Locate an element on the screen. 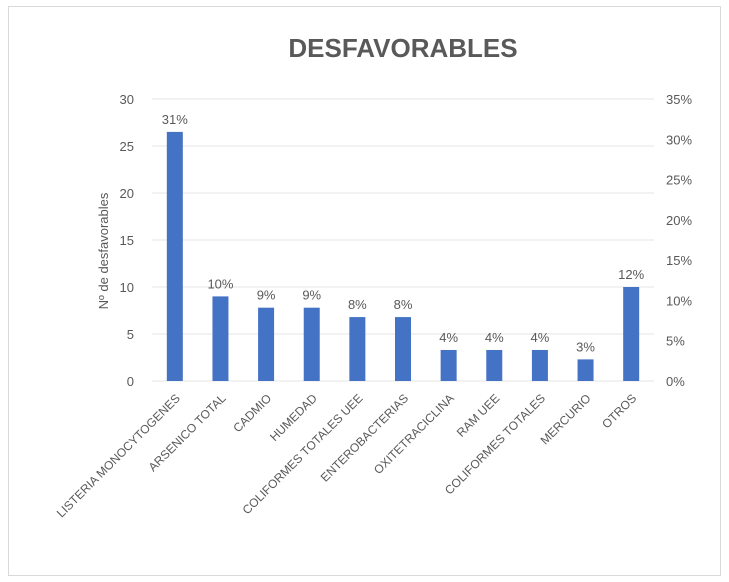 The height and width of the screenshot is (582, 729). category-label: ARSENICO TOTAL is located at coordinates (187, 432).